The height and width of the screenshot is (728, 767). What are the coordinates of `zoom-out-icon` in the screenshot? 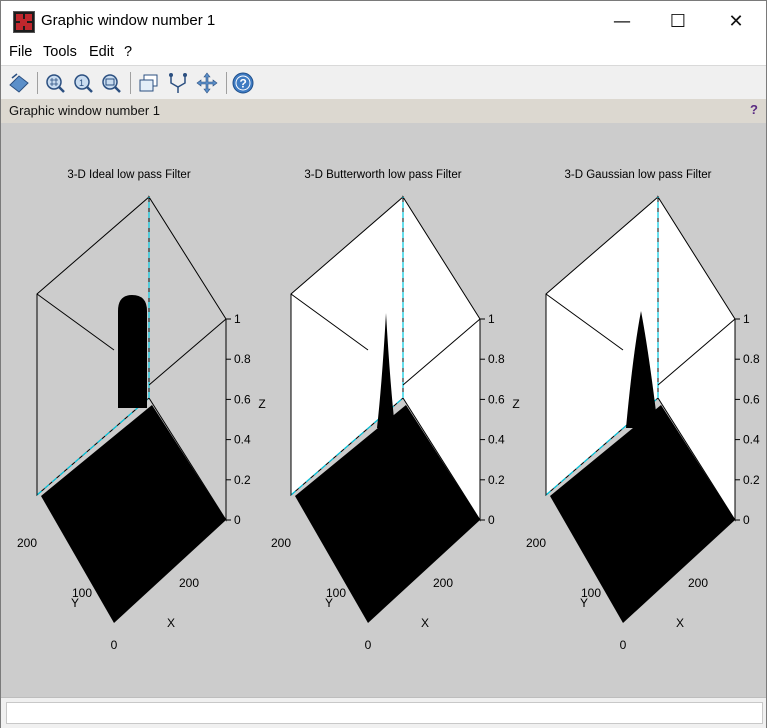 It's located at (111, 83).